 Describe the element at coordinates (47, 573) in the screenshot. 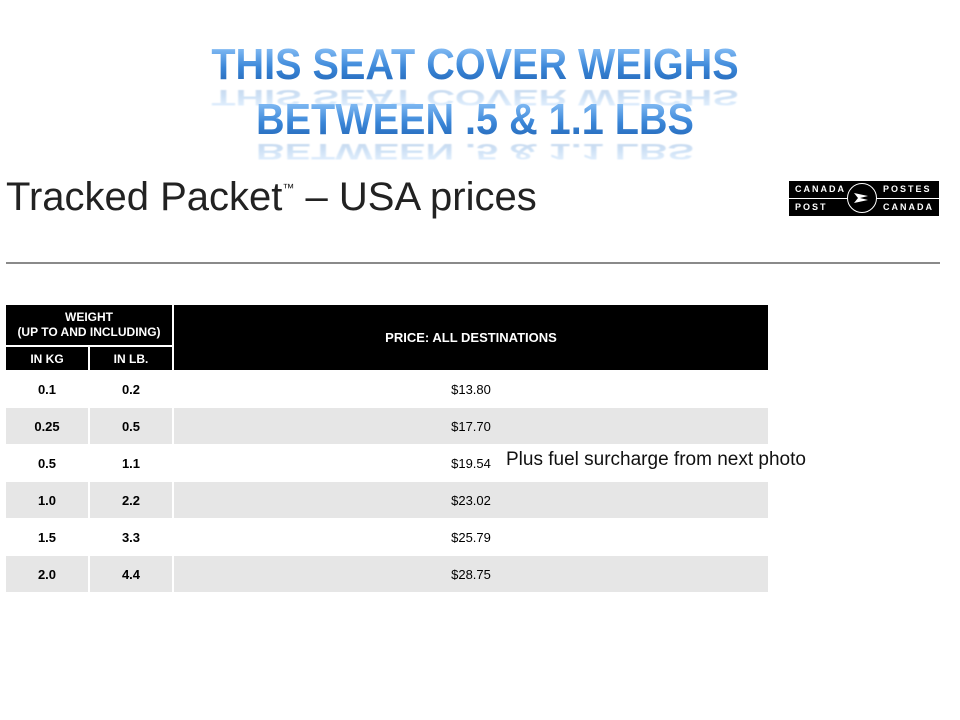

I see `weight-kg-cell: 2.0` at that location.